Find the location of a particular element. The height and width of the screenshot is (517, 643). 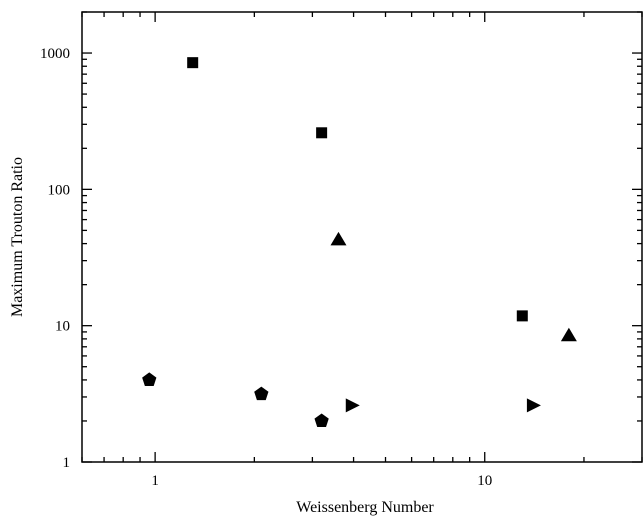

y-axis-title: Maximum Trouton Ratio is located at coordinates (17, 237).